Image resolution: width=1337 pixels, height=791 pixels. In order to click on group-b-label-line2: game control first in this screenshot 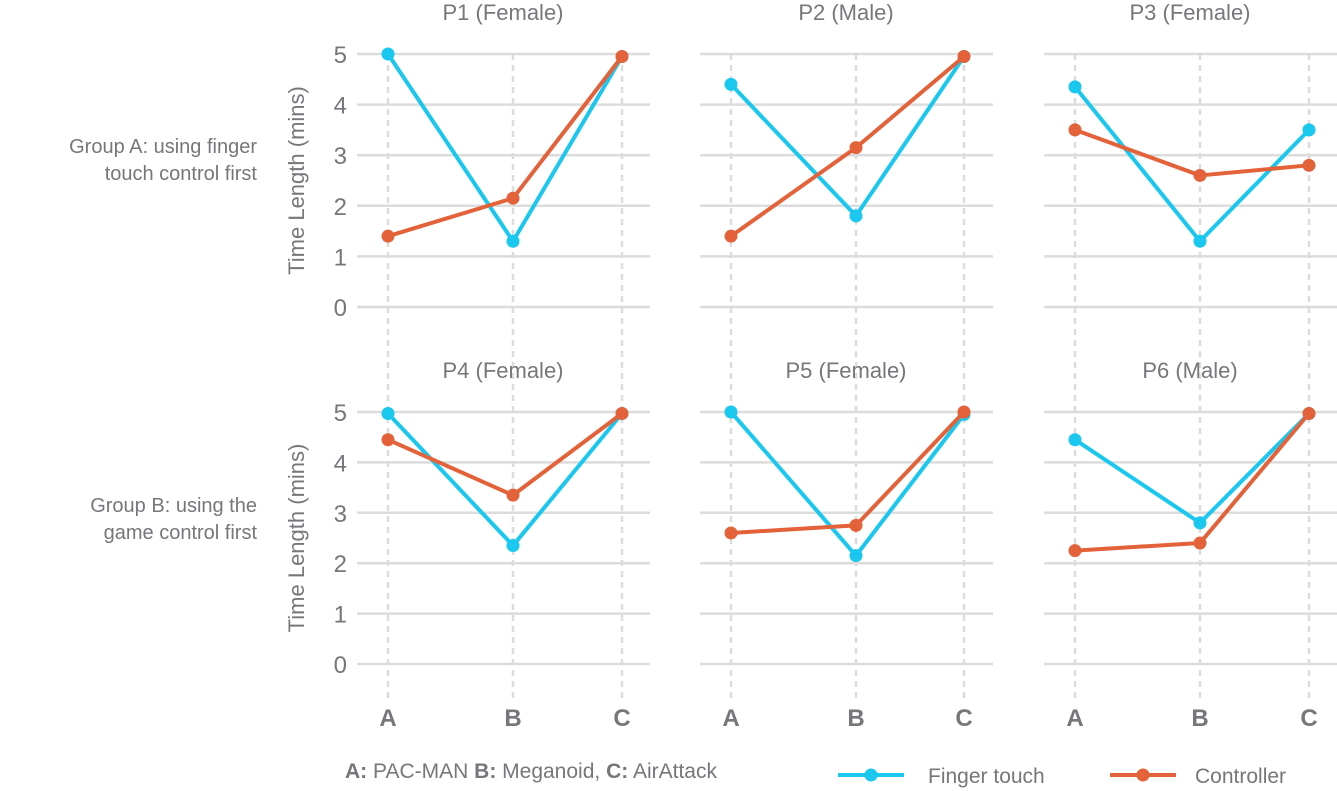, I will do `click(180, 533)`.